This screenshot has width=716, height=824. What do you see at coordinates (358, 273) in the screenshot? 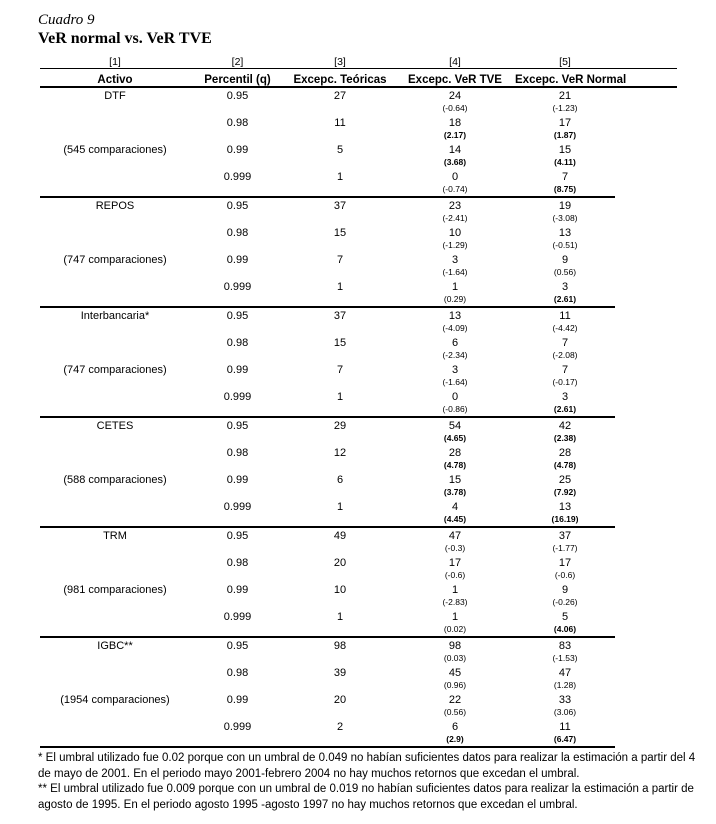
I see `table-row: (-1.64) (0.56)` at bounding box center [358, 273].